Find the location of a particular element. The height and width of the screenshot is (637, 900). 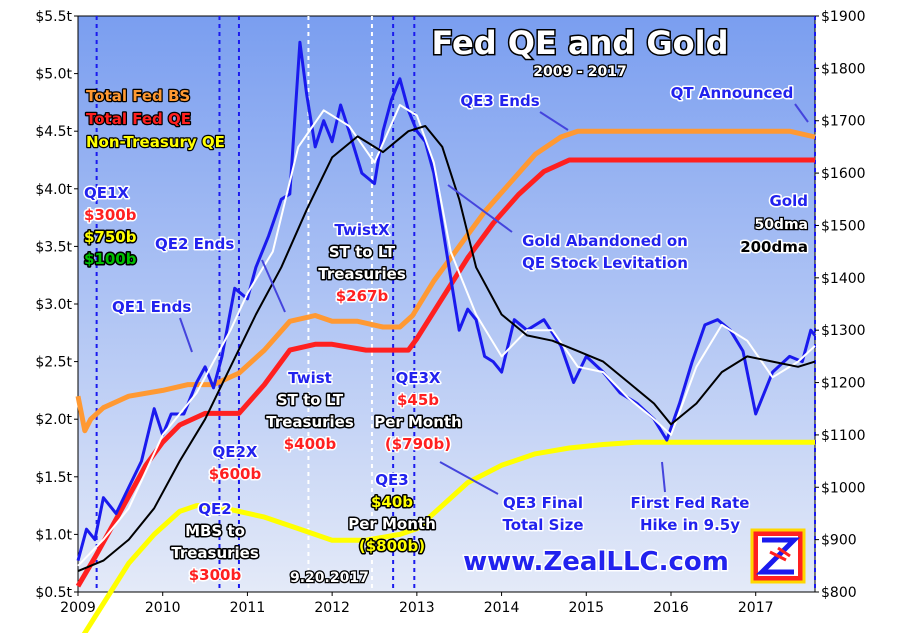

left-tick-label-3: $2.0t is located at coordinates (53, 420).